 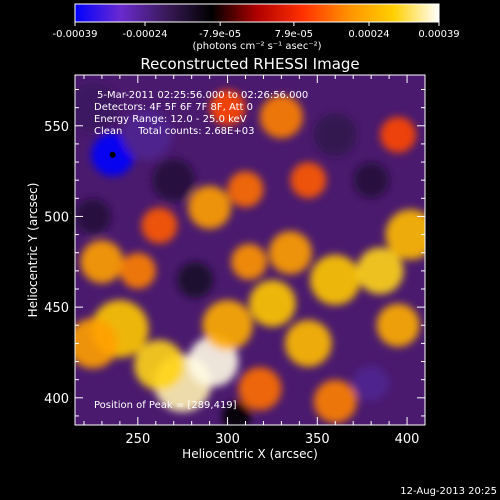 I want to click on colorbar-tick-label: -0.00024, so click(x=145, y=34).